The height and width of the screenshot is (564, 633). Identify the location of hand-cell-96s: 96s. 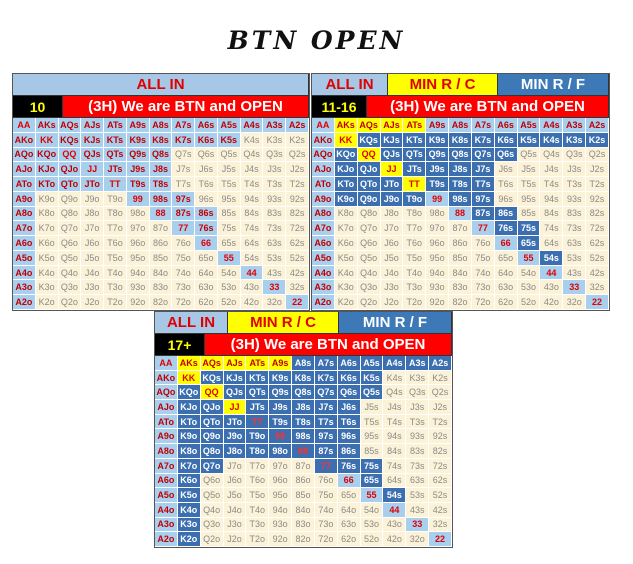
(206, 199).